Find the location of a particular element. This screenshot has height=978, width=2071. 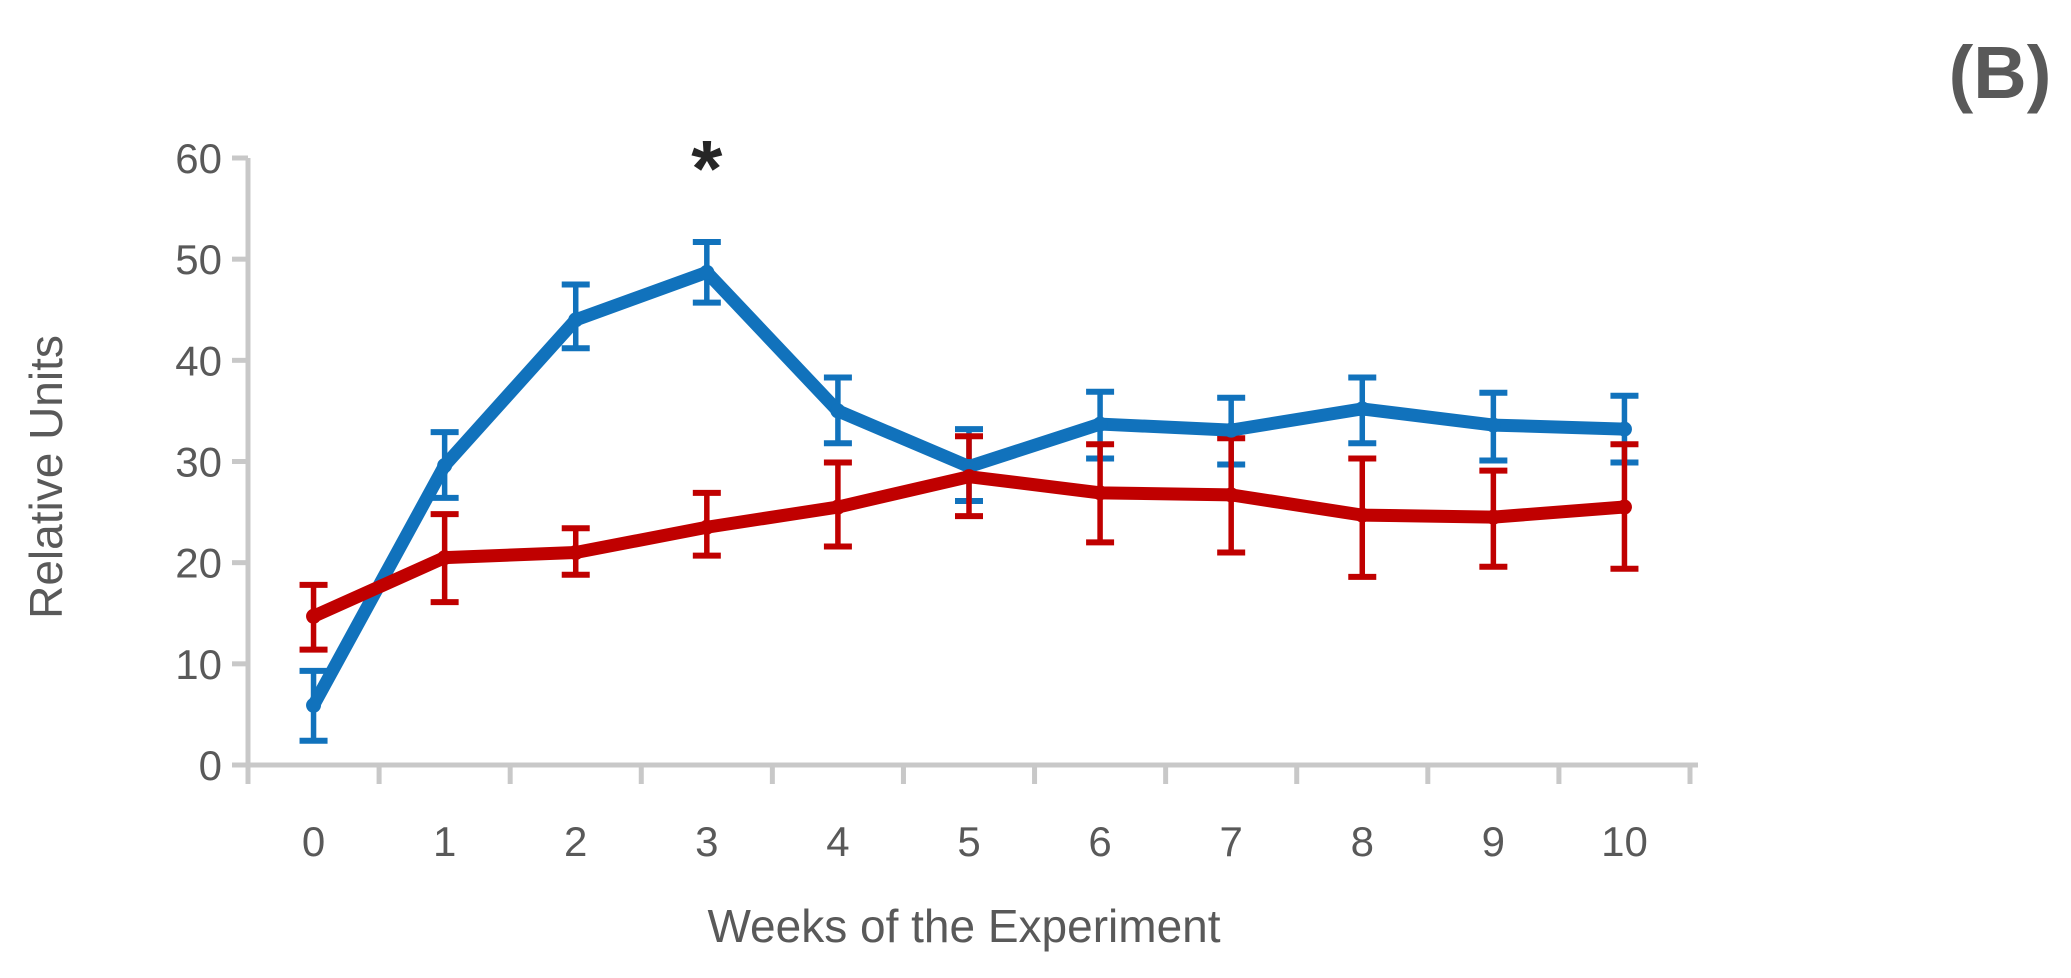

x-tick-label: 3 is located at coordinates (706, 841).